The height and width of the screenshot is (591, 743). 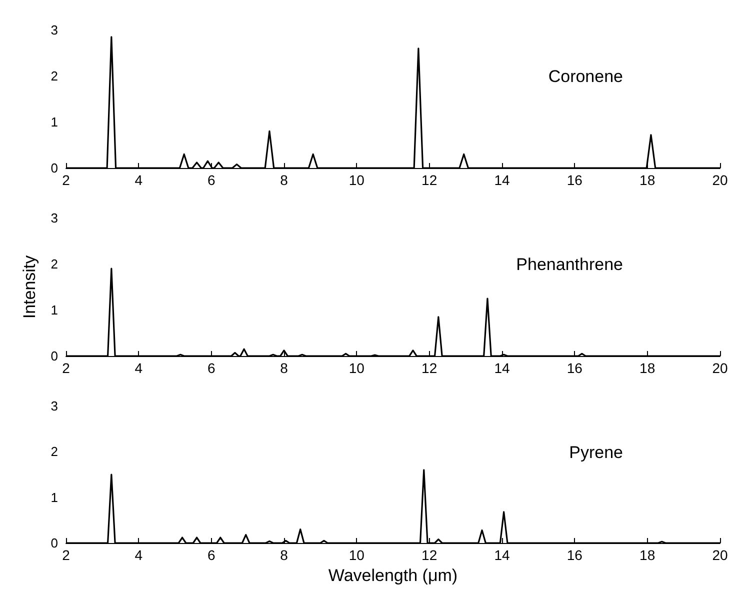 What do you see at coordinates (29, 286) in the screenshot?
I see `y-axis-title: Intensity` at bounding box center [29, 286].